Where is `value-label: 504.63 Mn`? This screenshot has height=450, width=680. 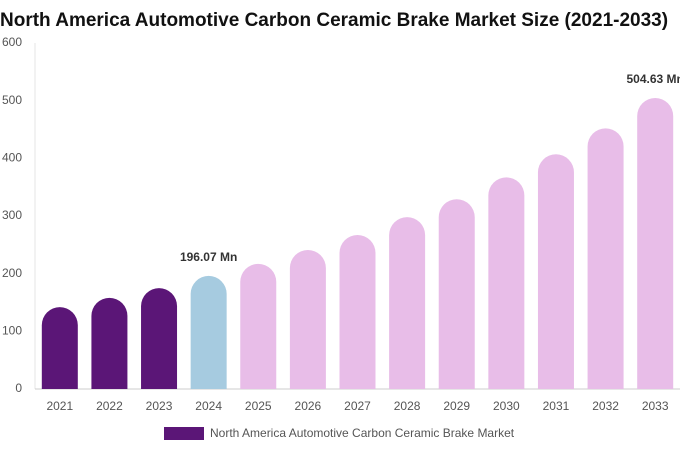 value-label: 504.63 Mn is located at coordinates (653, 79).